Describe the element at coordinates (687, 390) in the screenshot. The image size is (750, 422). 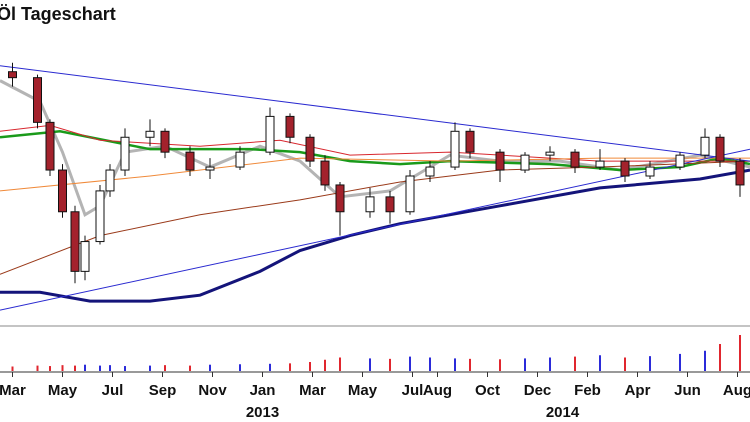
I see `x-tick-label: Jun` at that location.